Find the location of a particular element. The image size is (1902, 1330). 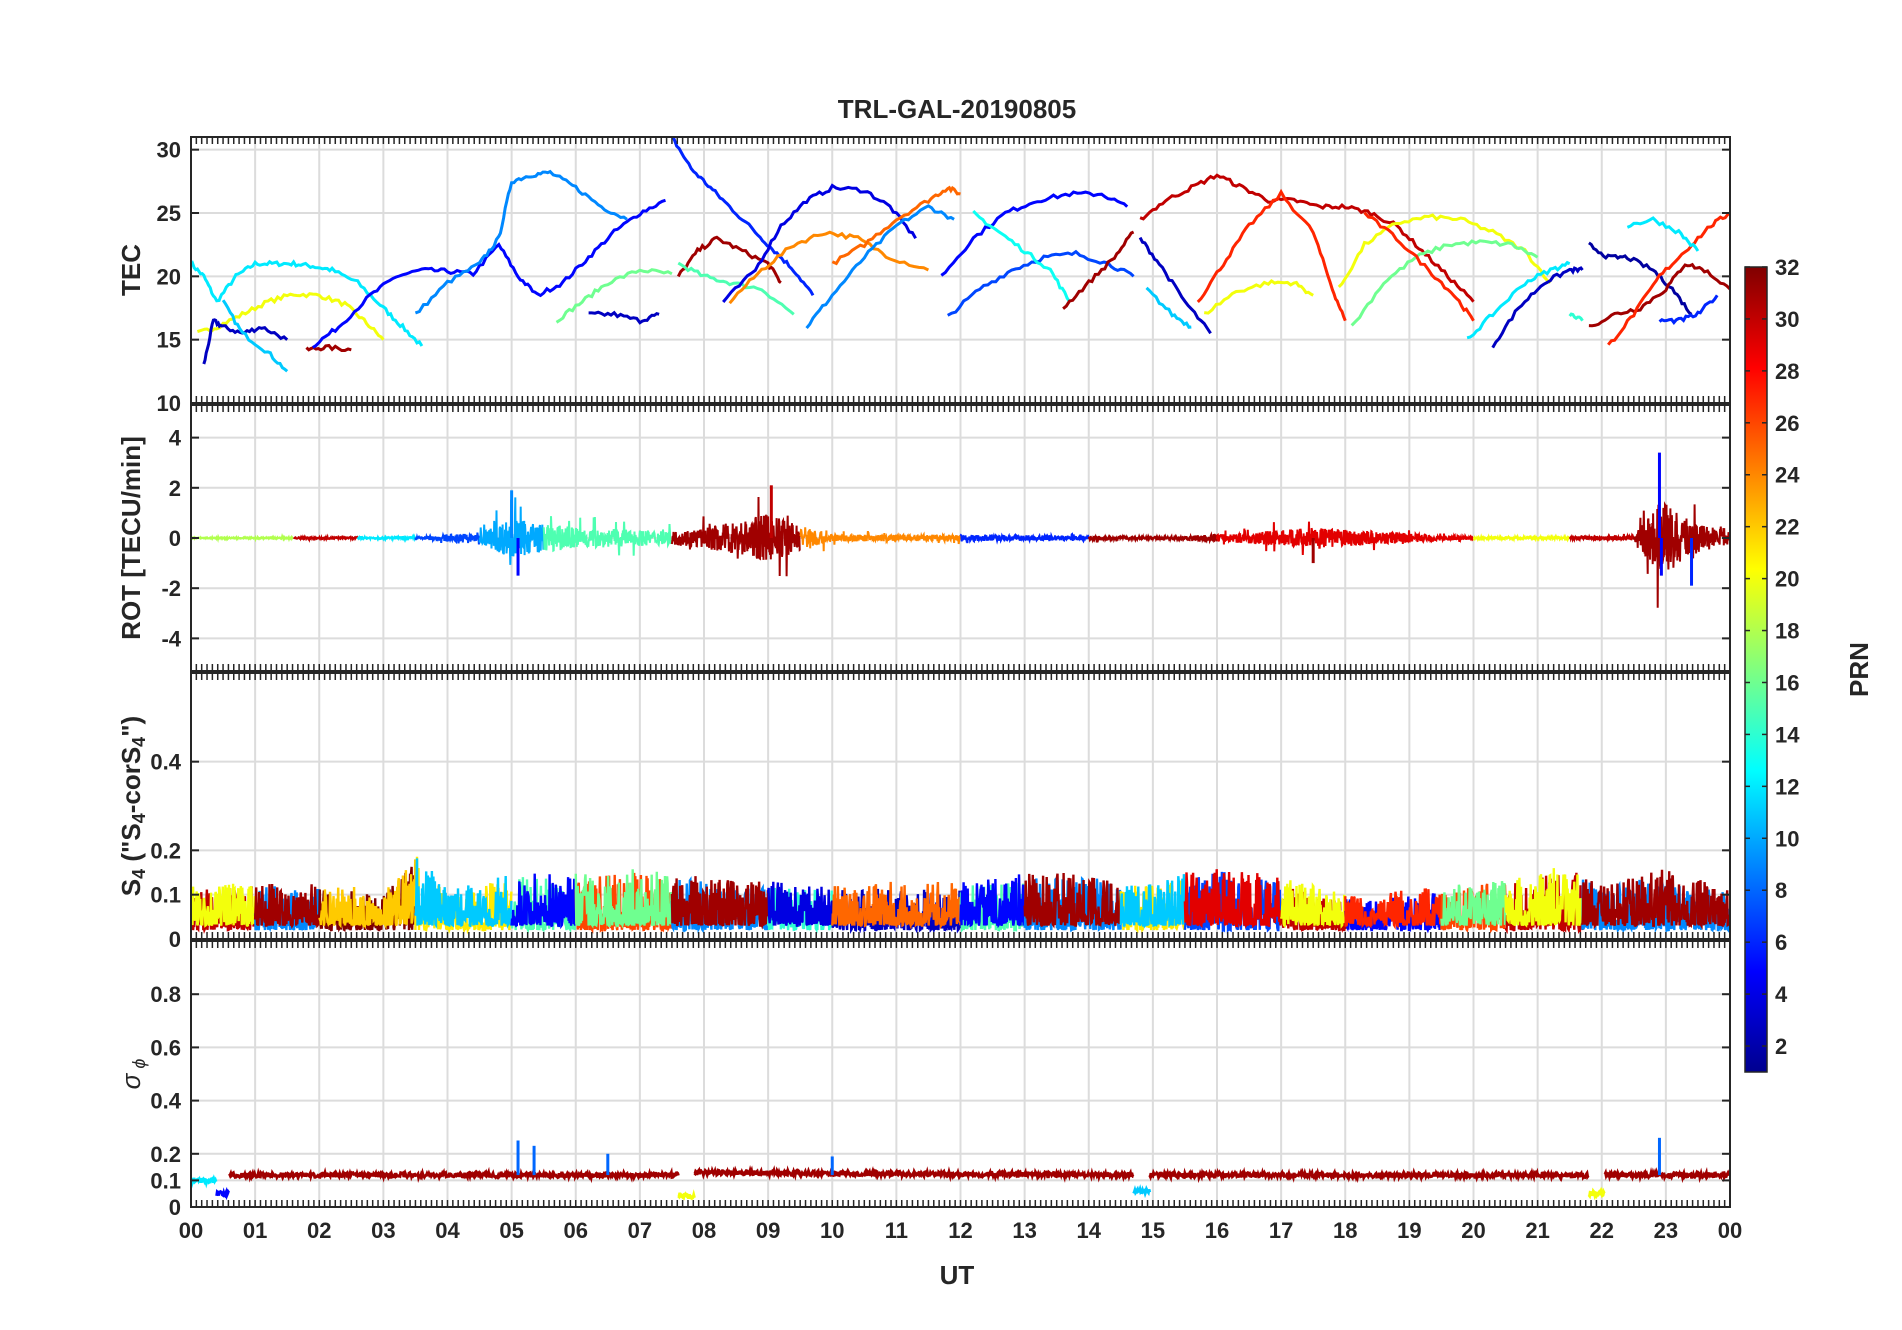

y-tick-label: 0.2 is located at coordinates (165, 850).